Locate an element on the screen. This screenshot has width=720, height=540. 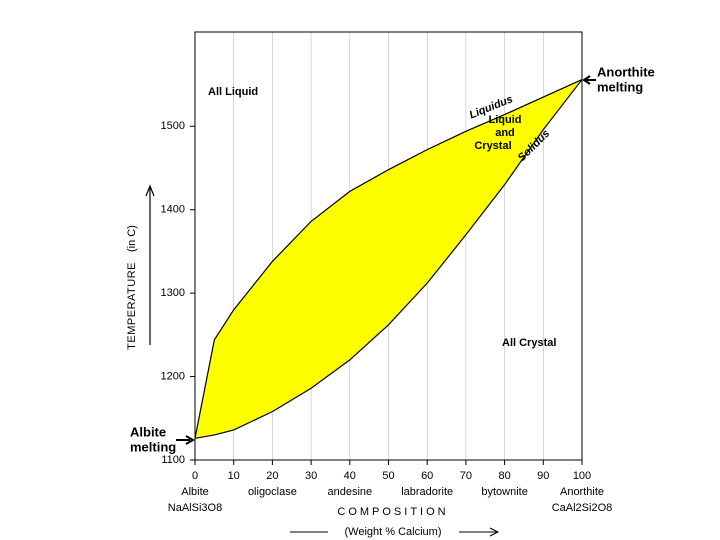
y-tick-label: 1200 is located at coordinates (173, 376).